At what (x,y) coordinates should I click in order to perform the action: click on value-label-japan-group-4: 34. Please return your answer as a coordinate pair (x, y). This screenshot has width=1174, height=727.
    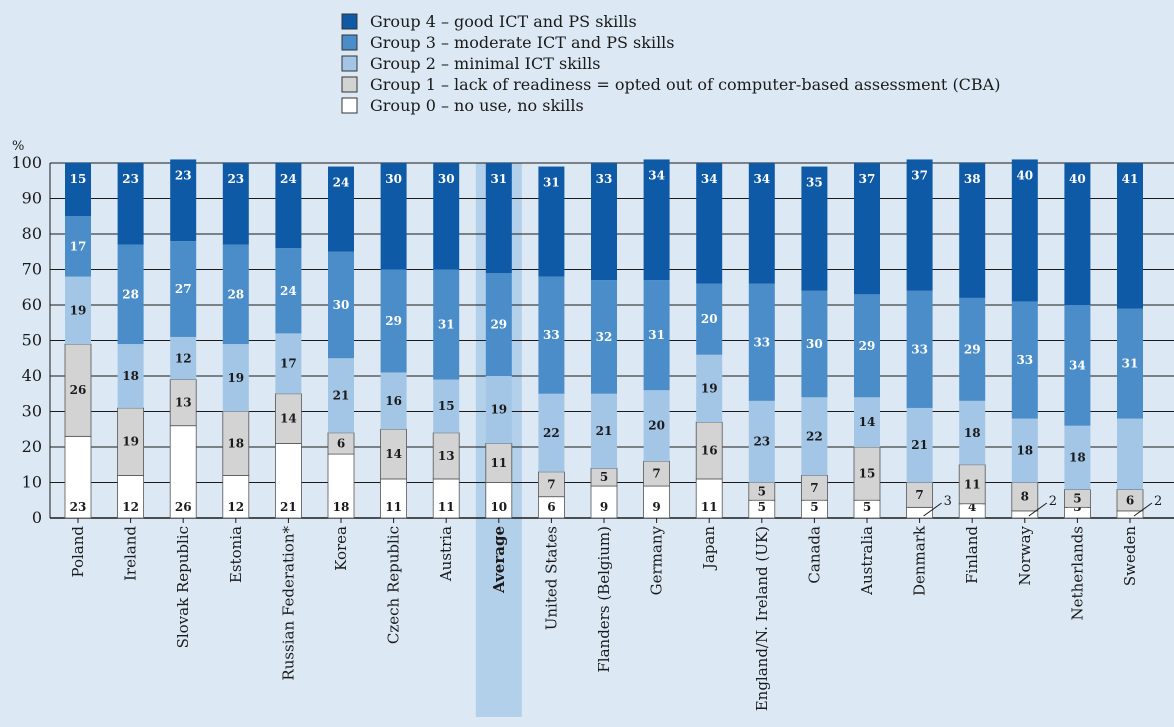
    Looking at the image, I should click on (709, 179).